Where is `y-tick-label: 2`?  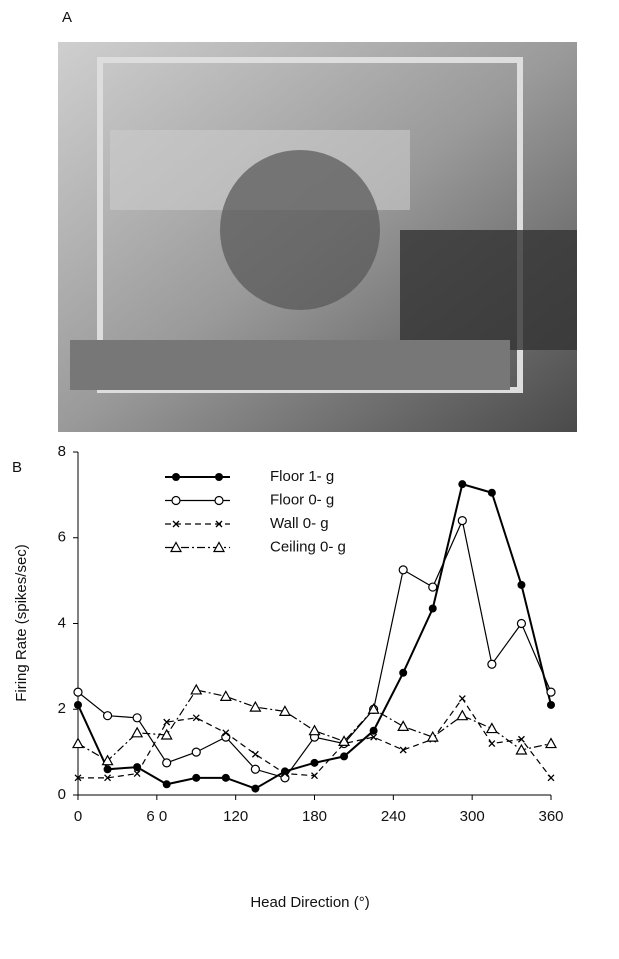
y-tick-label: 2 is located at coordinates (62, 708).